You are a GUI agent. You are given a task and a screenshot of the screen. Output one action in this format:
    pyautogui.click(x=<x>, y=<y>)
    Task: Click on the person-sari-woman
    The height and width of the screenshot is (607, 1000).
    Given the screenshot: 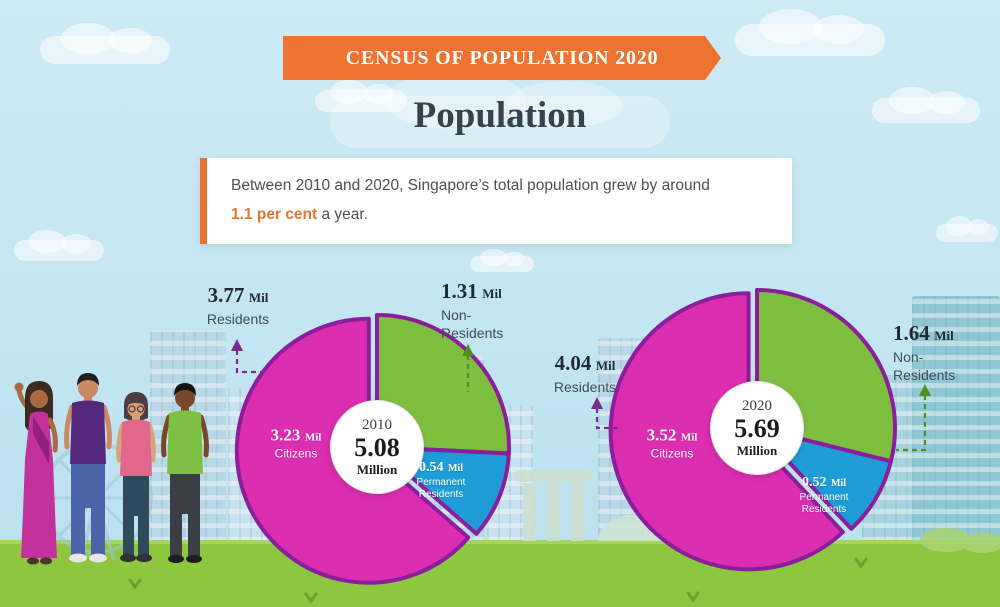 What is the action you would take?
    pyautogui.click(x=36, y=473)
    